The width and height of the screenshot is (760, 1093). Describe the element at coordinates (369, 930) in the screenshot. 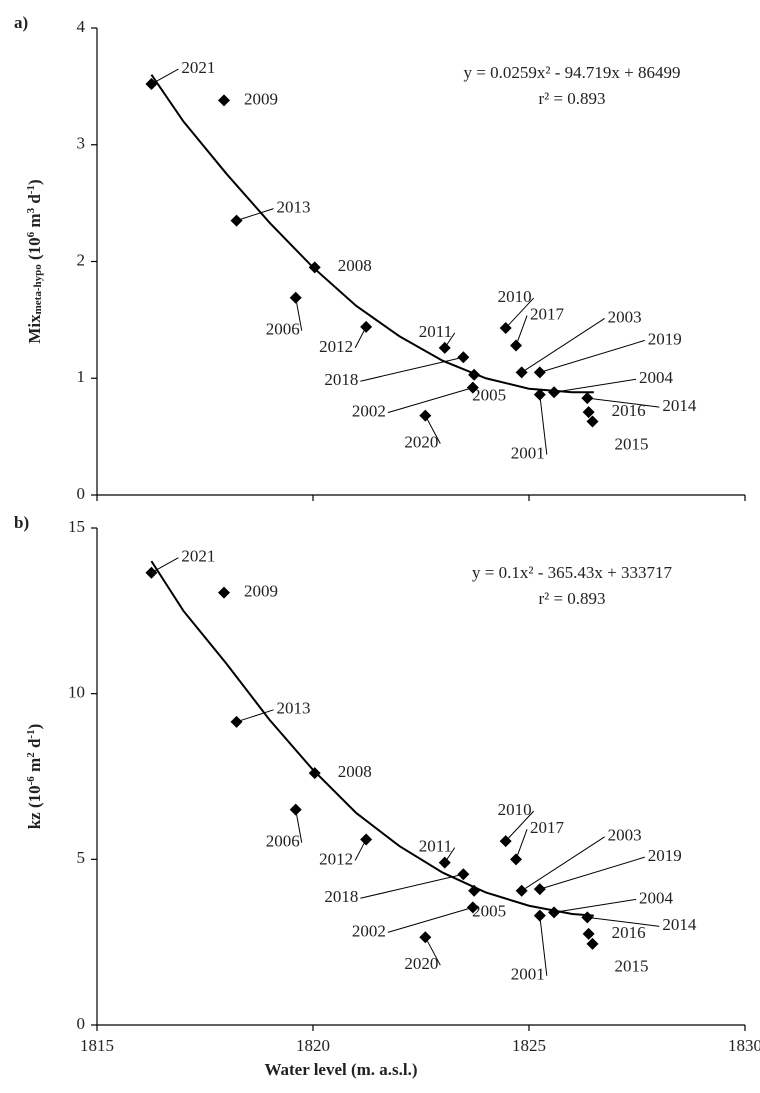

I see `point-label: 2002` at that location.